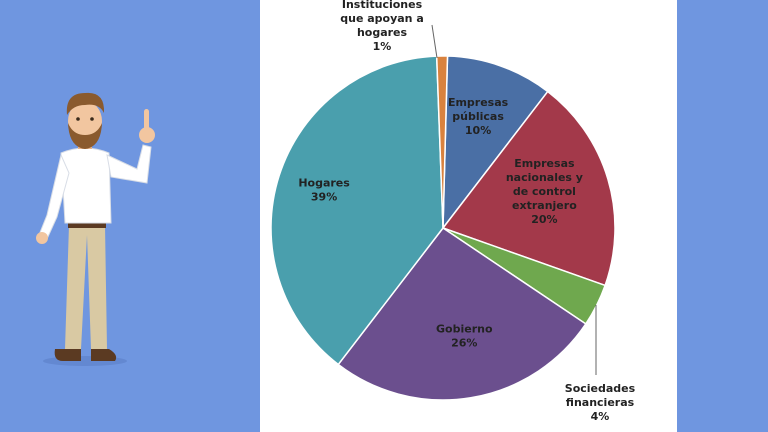 The image size is (768, 432). What do you see at coordinates (600, 402) in the screenshot?
I see `slice-label: Sociedades financieras 4%` at bounding box center [600, 402].